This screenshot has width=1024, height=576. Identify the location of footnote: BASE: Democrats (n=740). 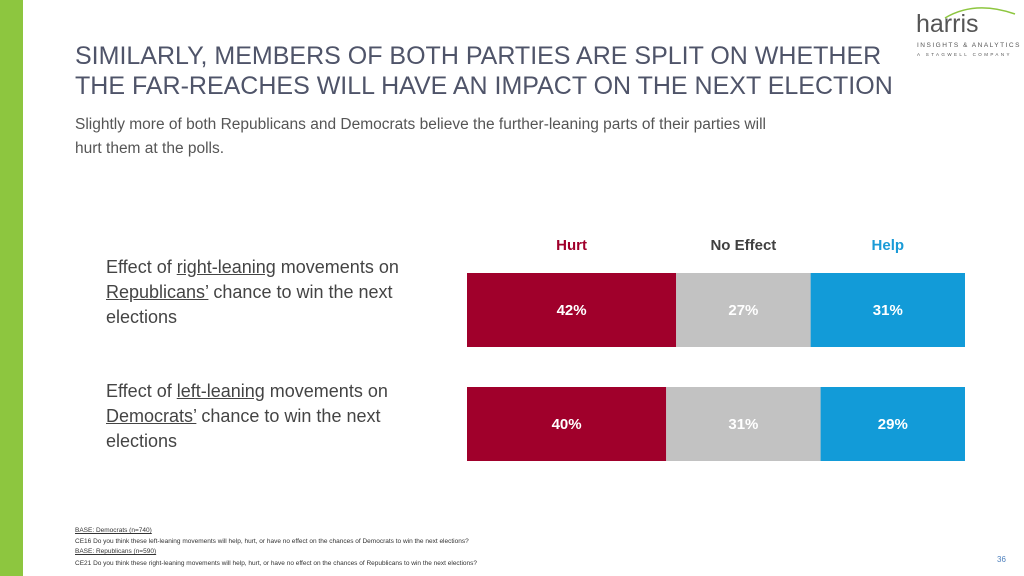
(113, 530).